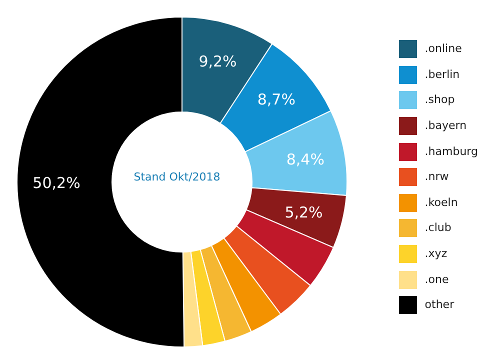 This screenshot has width=500, height=354. I want to click on data-label: 9,2%, so click(217, 61).